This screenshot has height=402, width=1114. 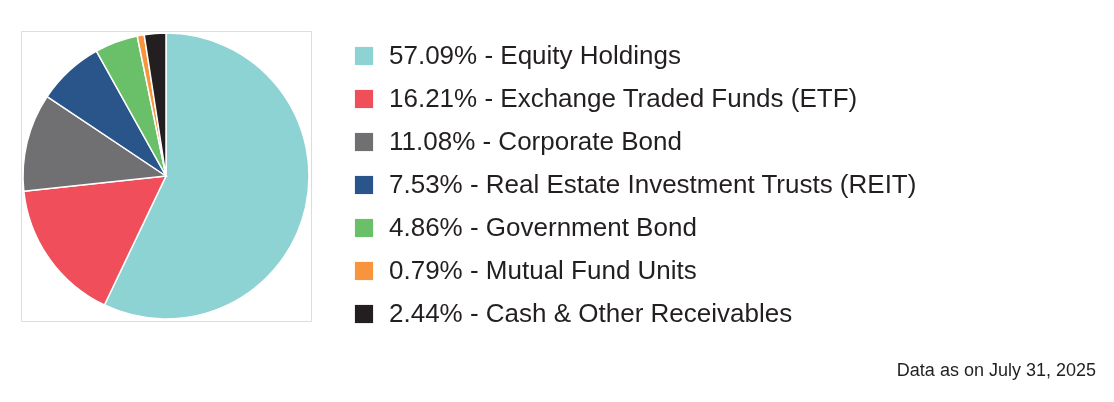 What do you see at coordinates (623, 98) in the screenshot?
I see `legend-label: 16.21% - Exchange Traded Funds (ETF)` at bounding box center [623, 98].